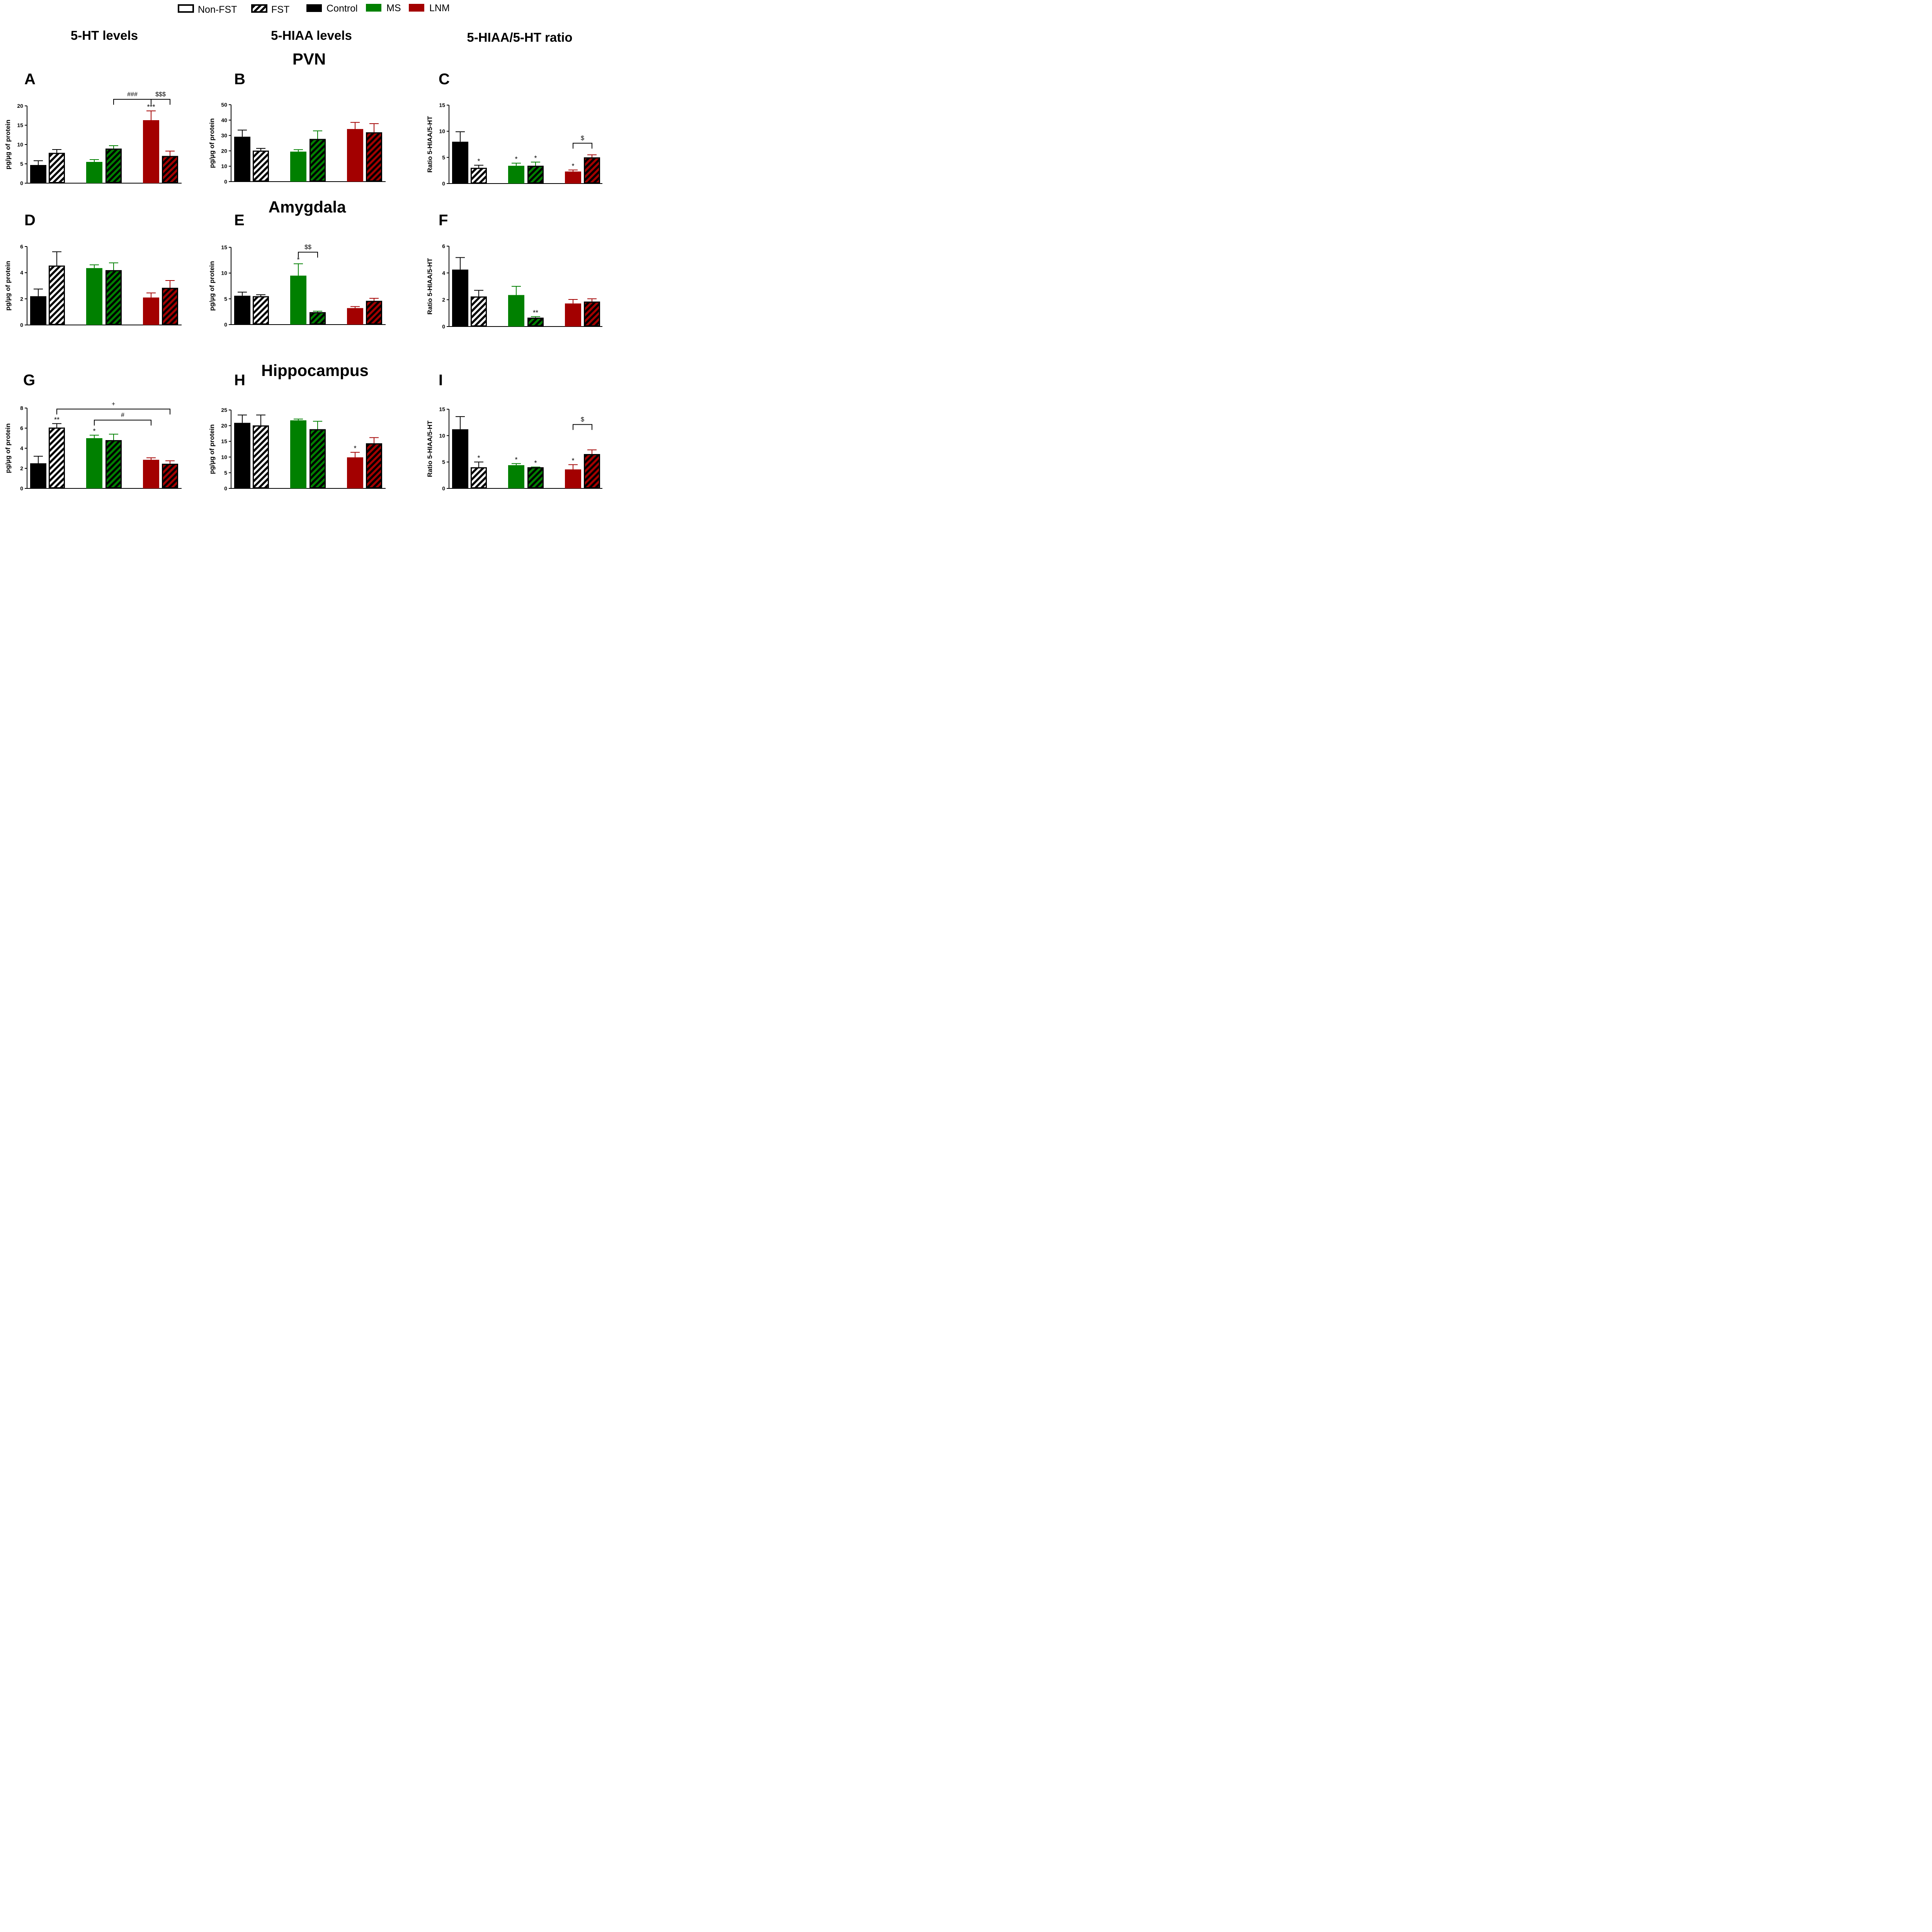  I want to click on region-title-hippocampus: Hippocampus, so click(315, 370).